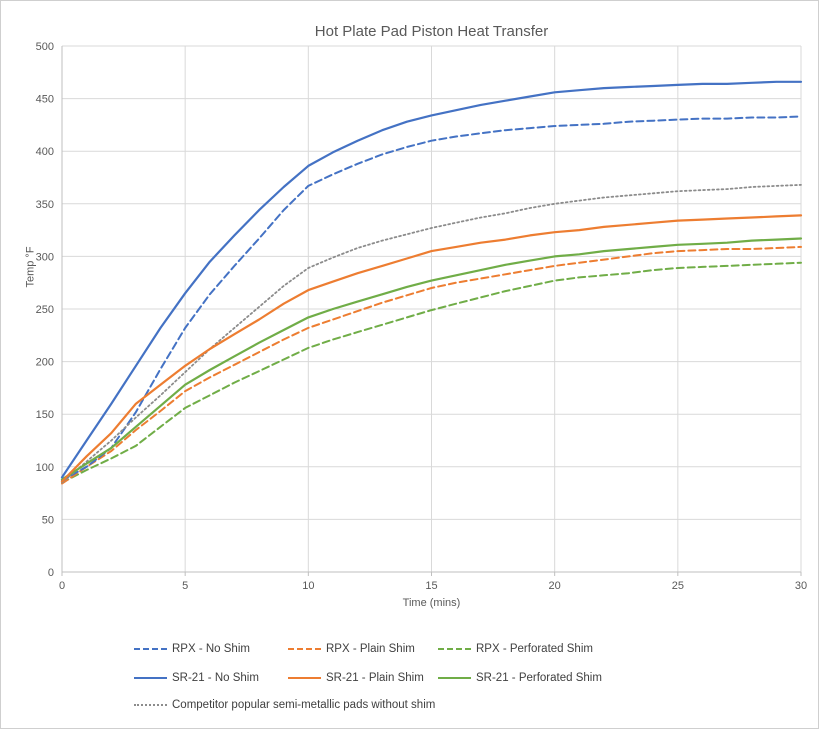  What do you see at coordinates (304, 678) in the screenshot?
I see `legend-swatch-sr21_plain_shim-icon` at bounding box center [304, 678].